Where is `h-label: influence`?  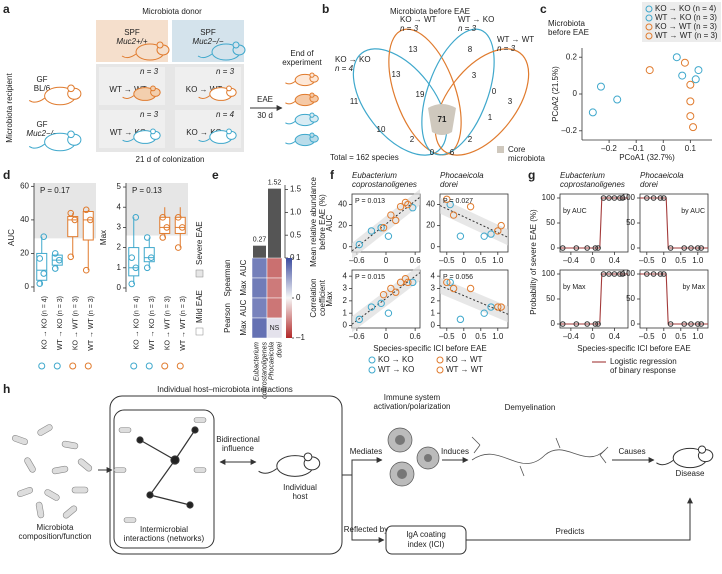 h-label: influence is located at coordinates (238, 448).